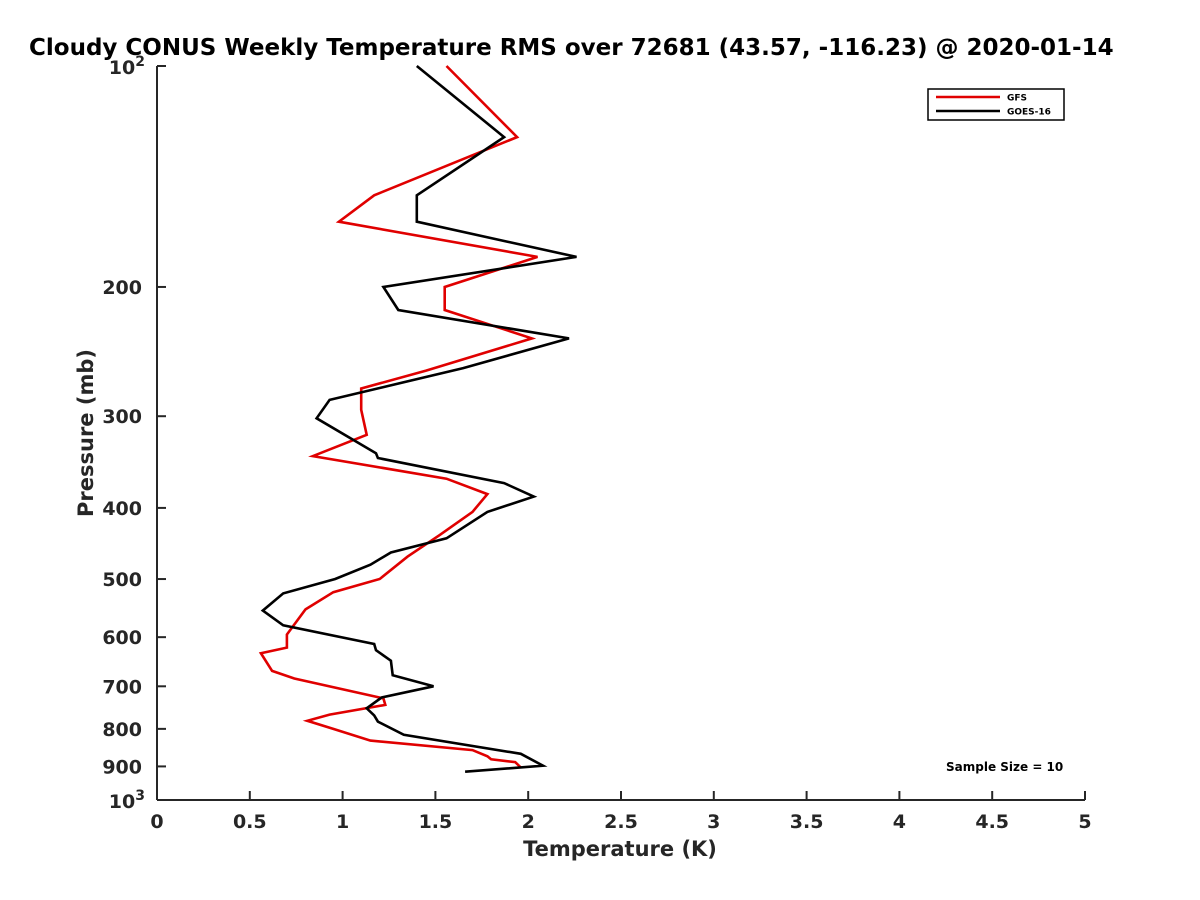 The width and height of the screenshot is (1200, 900). What do you see at coordinates (621, 822) in the screenshot?
I see `x-tick-label: 2.5` at bounding box center [621, 822].